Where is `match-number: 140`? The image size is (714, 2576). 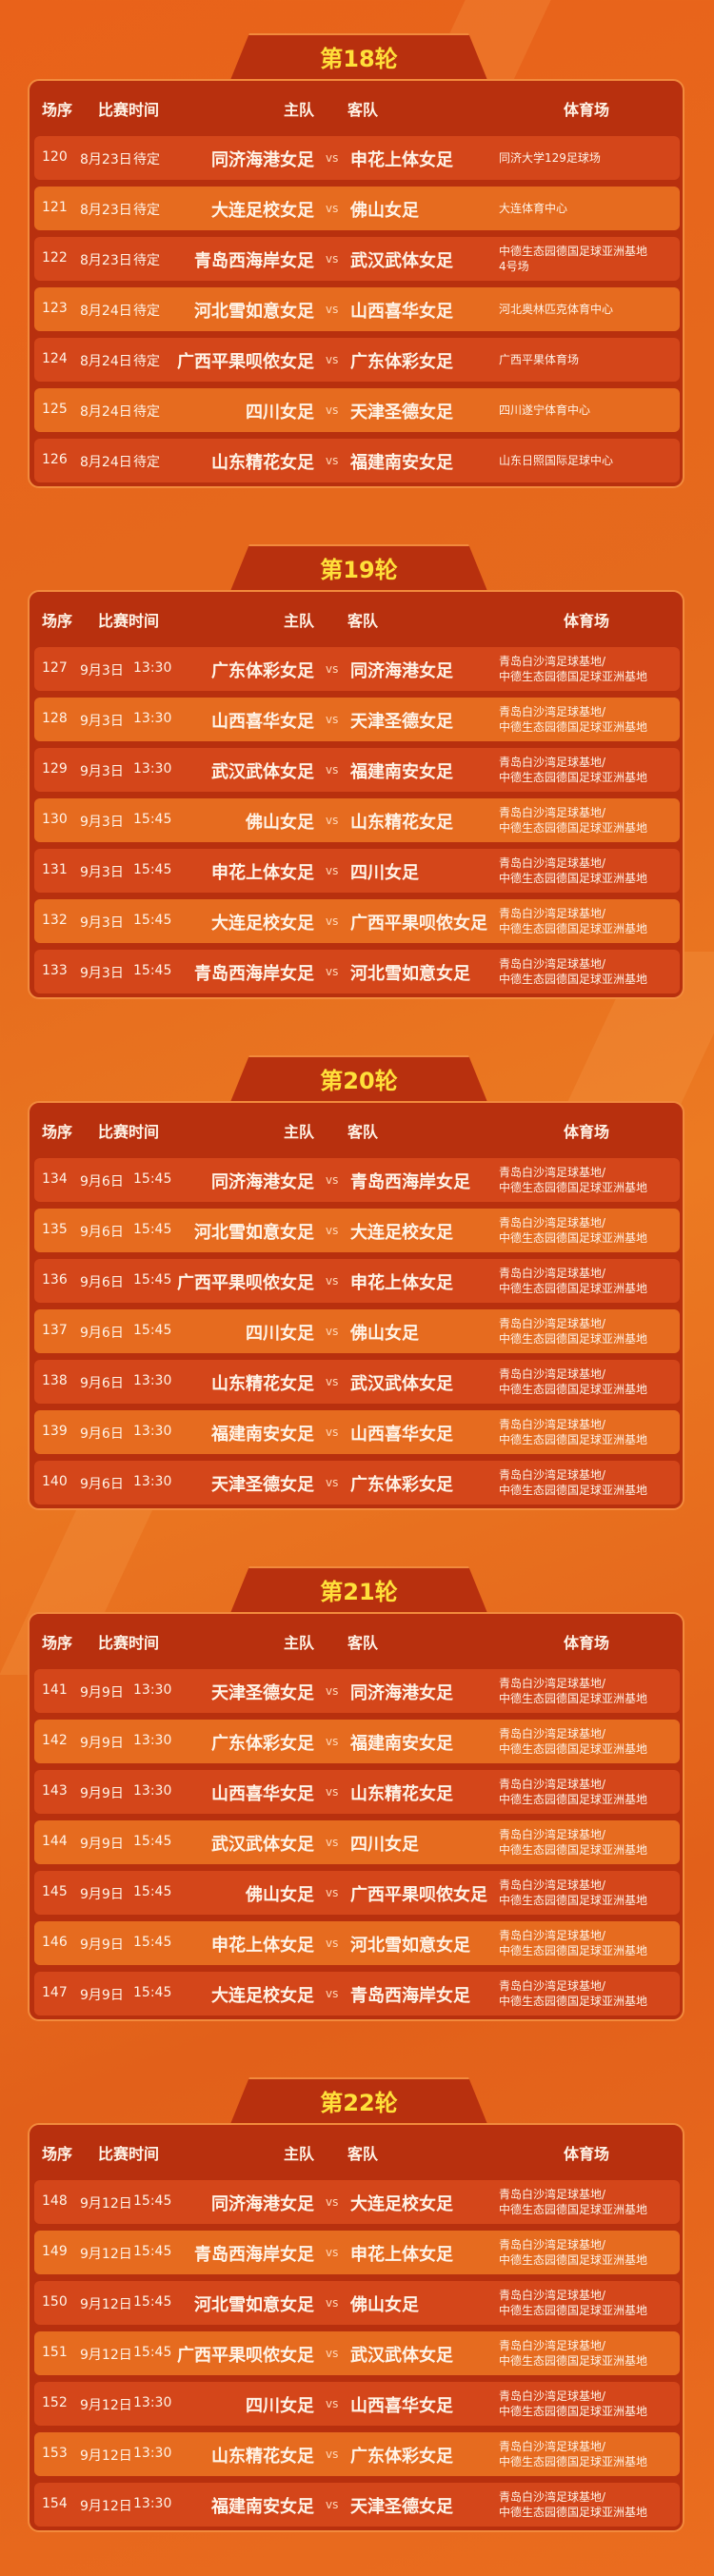
match-number: 140 is located at coordinates (55, 1481).